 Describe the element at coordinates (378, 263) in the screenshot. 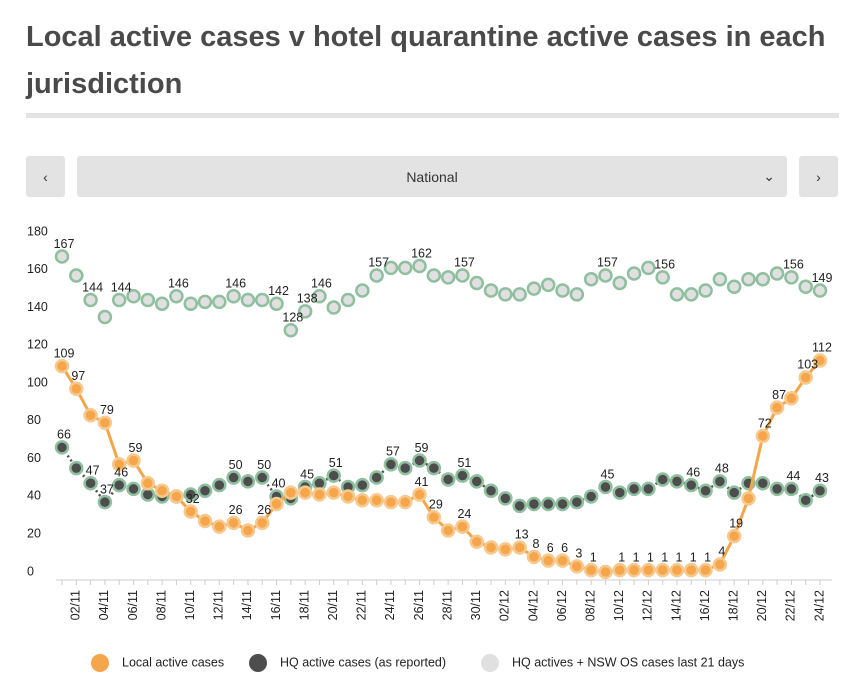

I see `data-label: 157` at that location.